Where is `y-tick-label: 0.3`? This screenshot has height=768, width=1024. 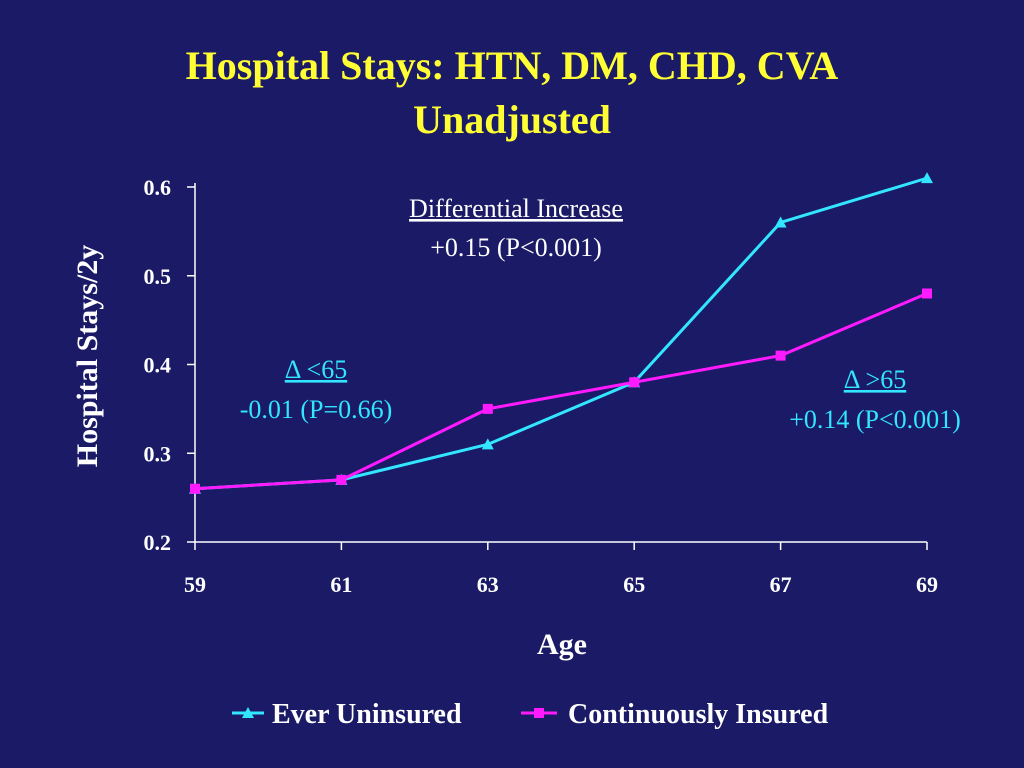
y-tick-label: 0.3 is located at coordinates (158, 453).